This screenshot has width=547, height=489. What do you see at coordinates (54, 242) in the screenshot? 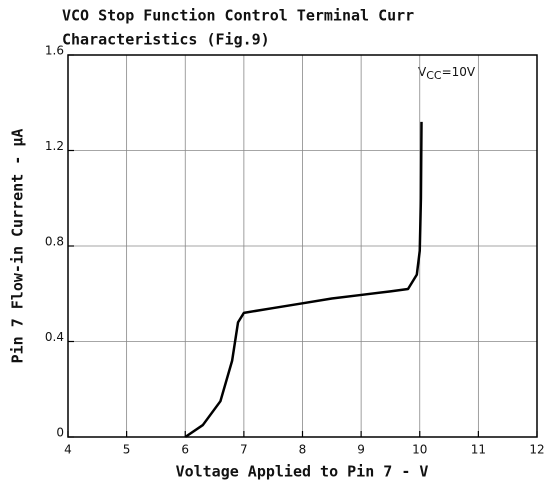
I see `y-tick-label: 0.8` at bounding box center [54, 242].